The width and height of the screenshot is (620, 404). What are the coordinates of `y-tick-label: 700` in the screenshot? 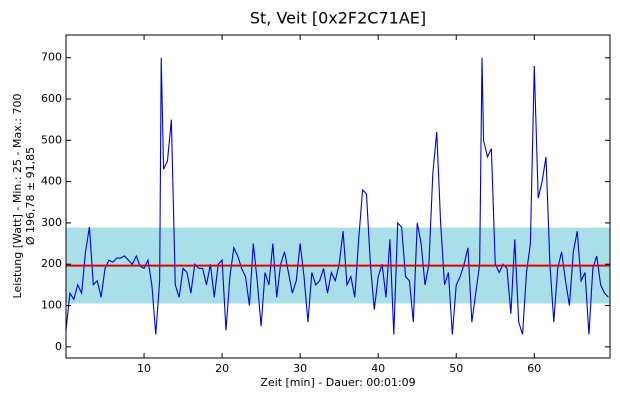 It's located at (51, 57).